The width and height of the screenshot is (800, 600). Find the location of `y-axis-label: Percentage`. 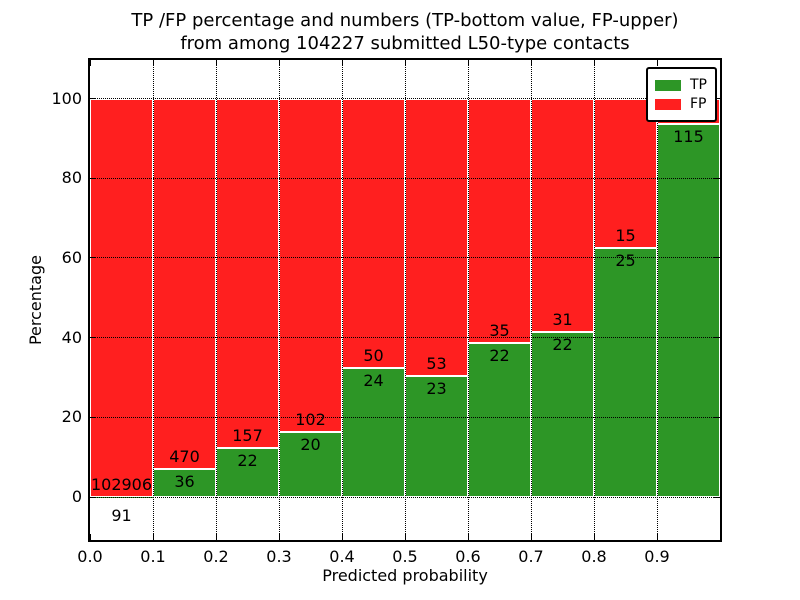

y-axis-label: Percentage is located at coordinates (35, 300).